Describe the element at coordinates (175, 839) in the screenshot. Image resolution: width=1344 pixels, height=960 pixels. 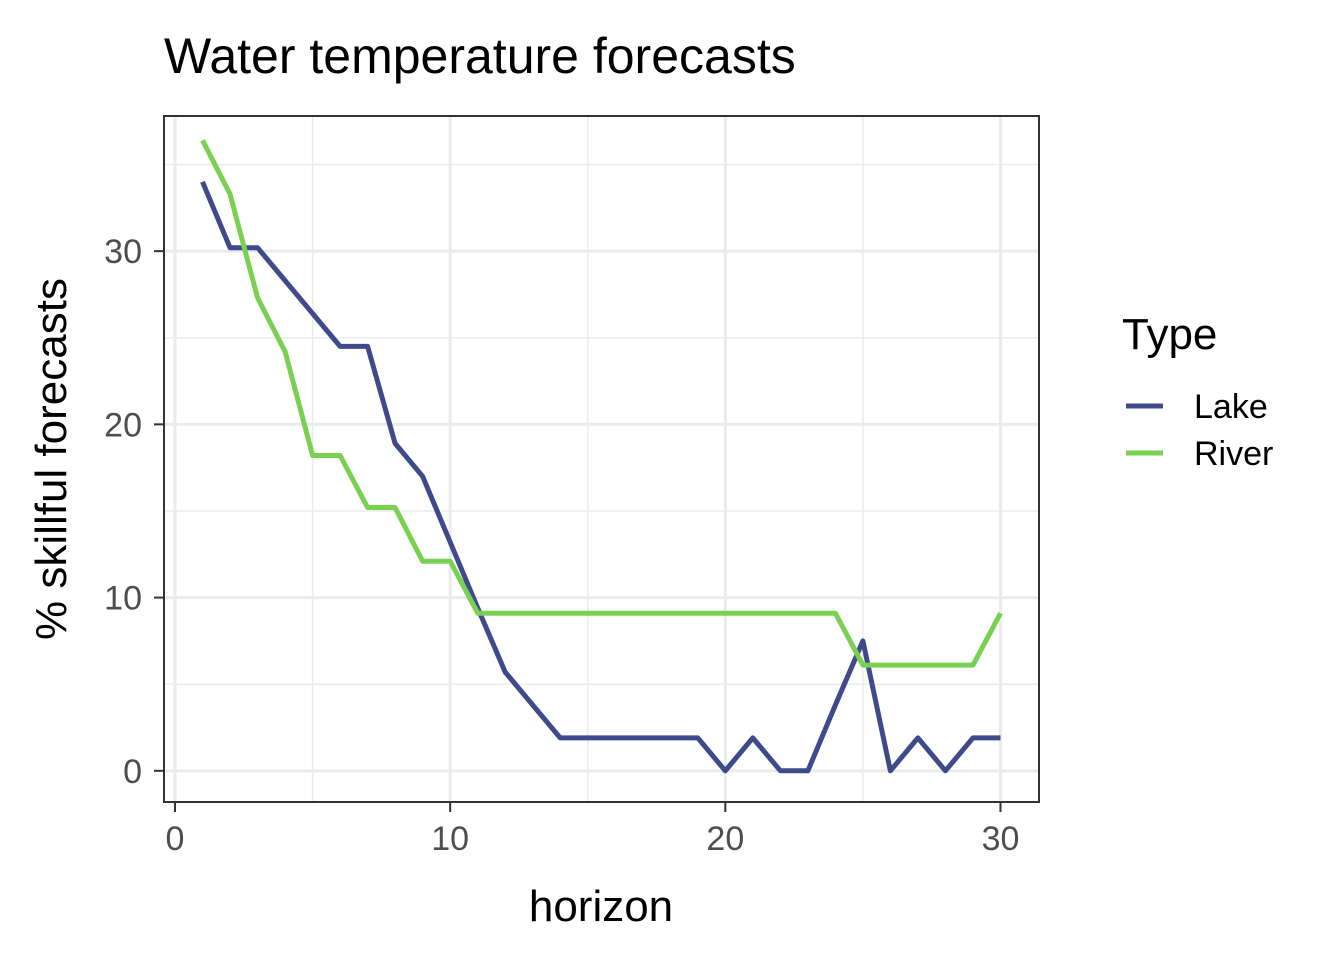
I see `x-tick-label: 0` at that location.